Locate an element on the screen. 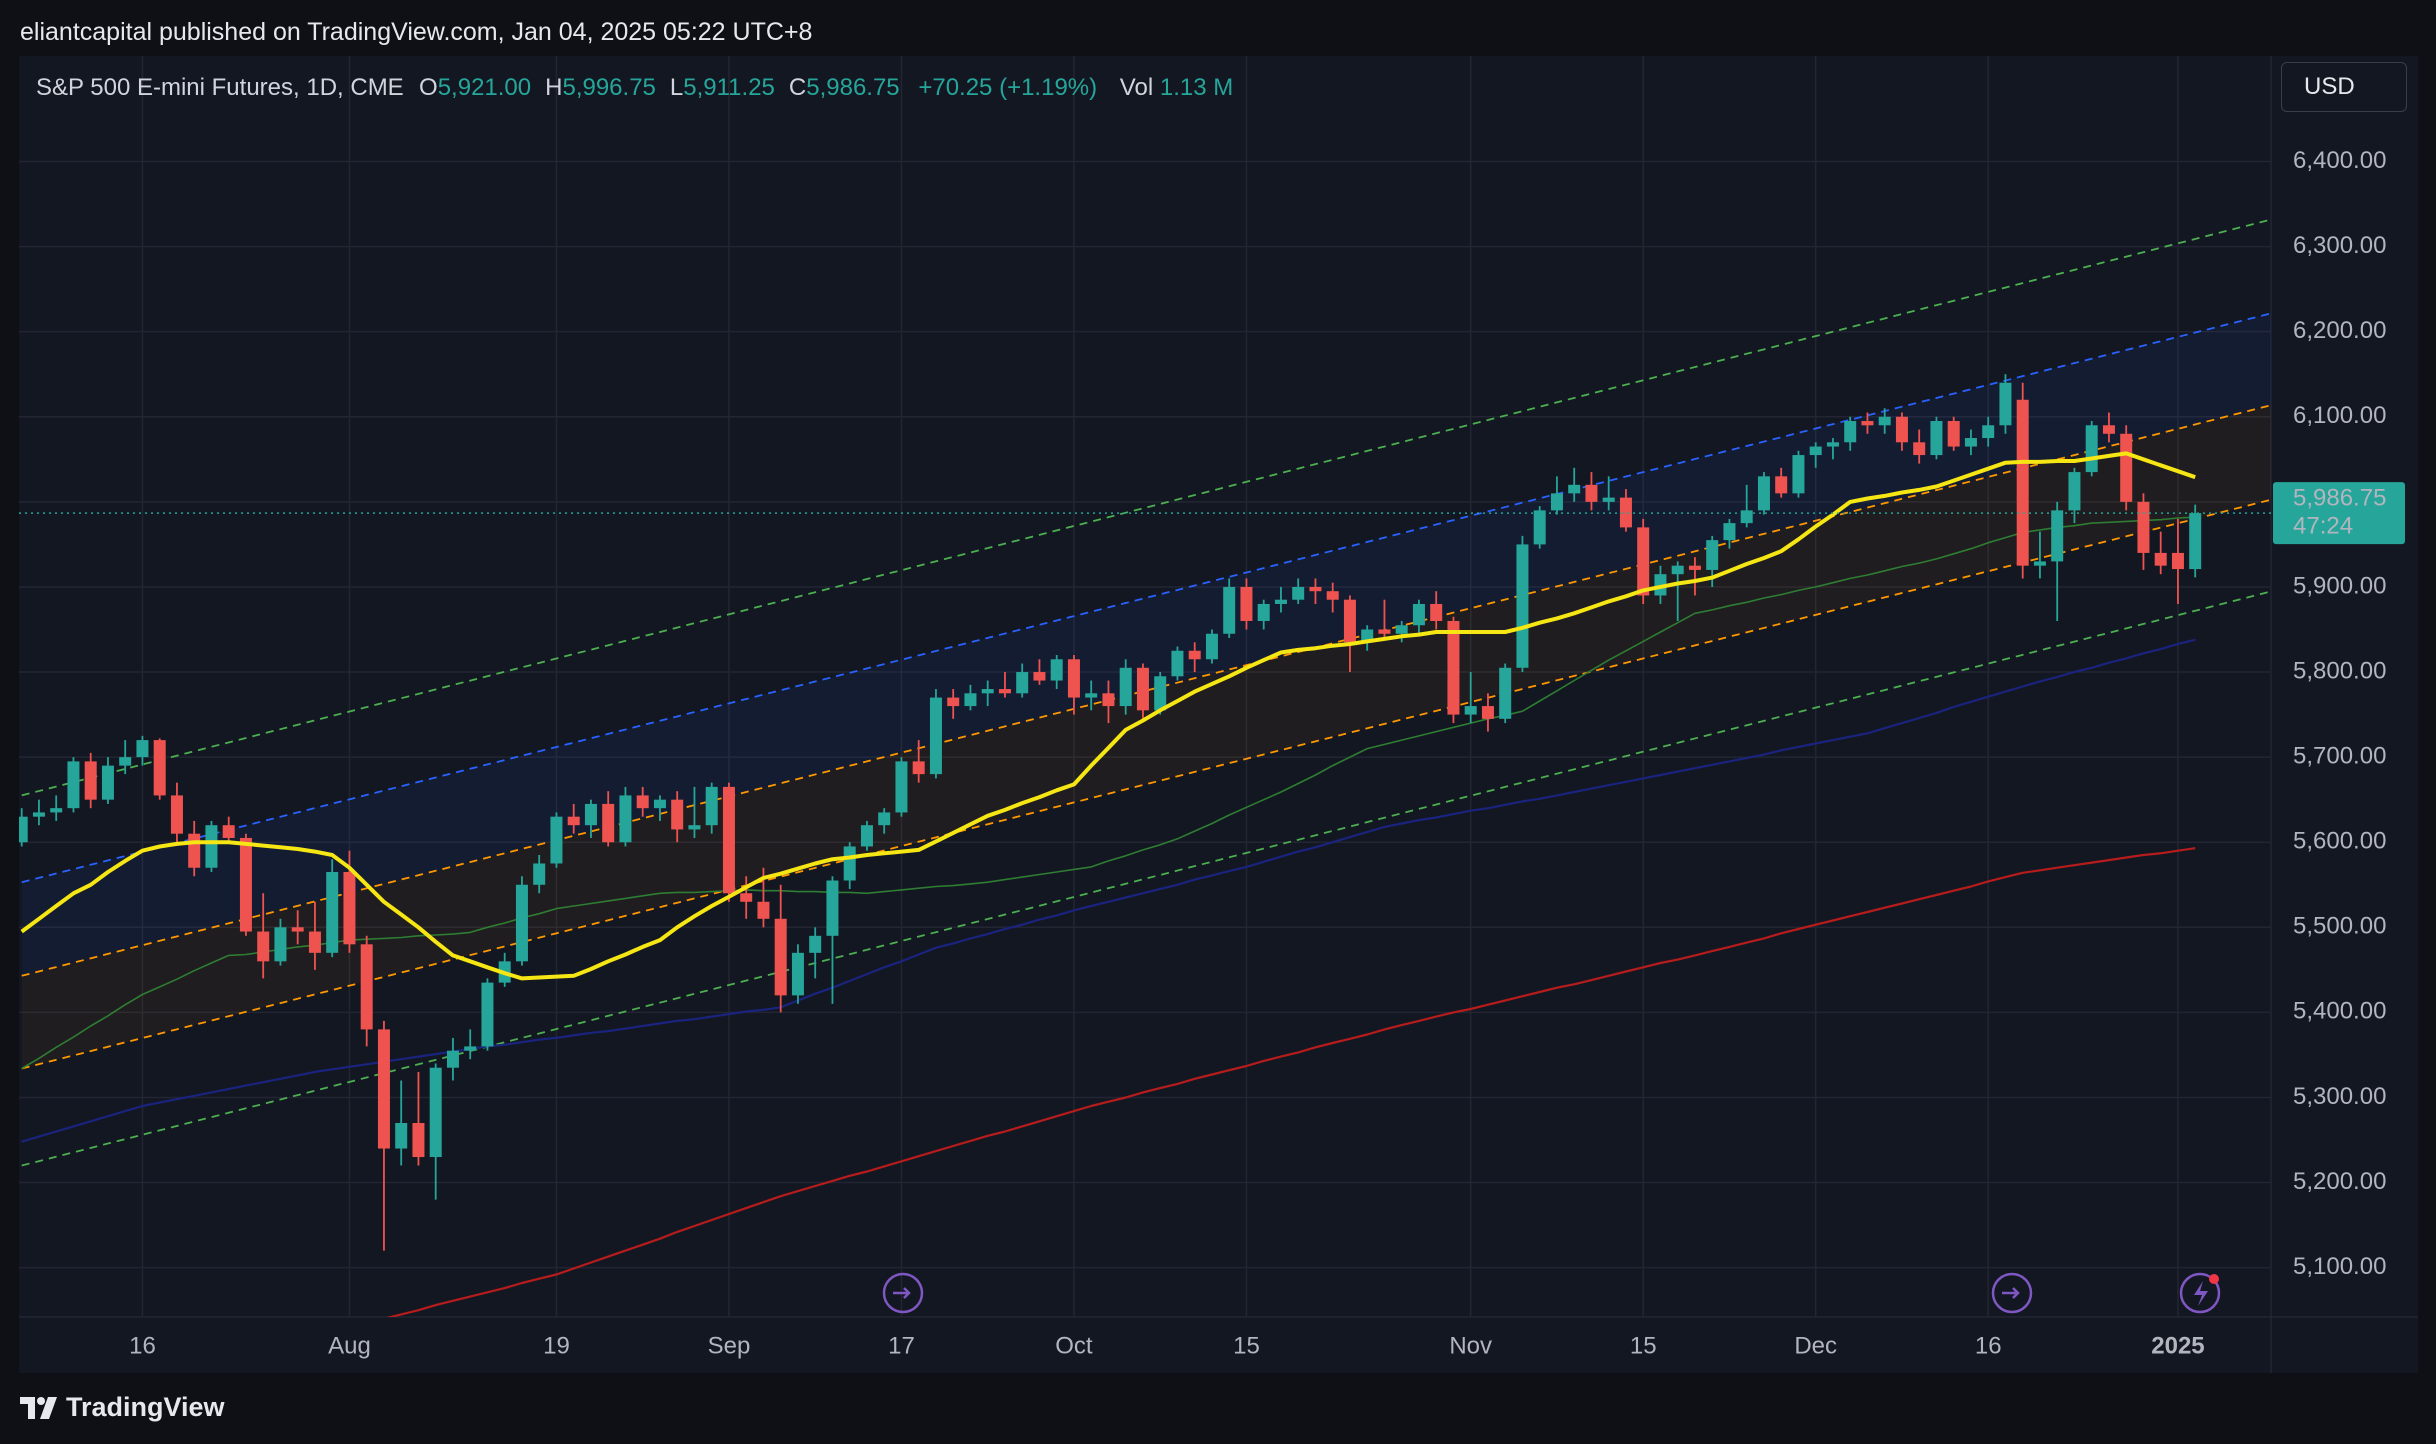 This screenshot has height=1444, width=2436. y-tick-label: 6,400.00 is located at coordinates (2339, 160).